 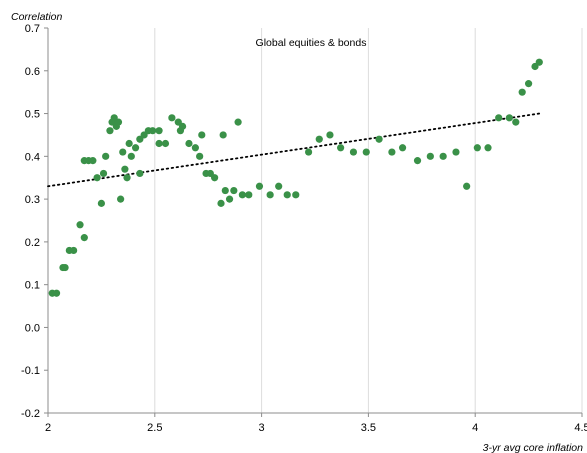 I want to click on chart-title: Global equities & bonds, so click(x=311, y=43).